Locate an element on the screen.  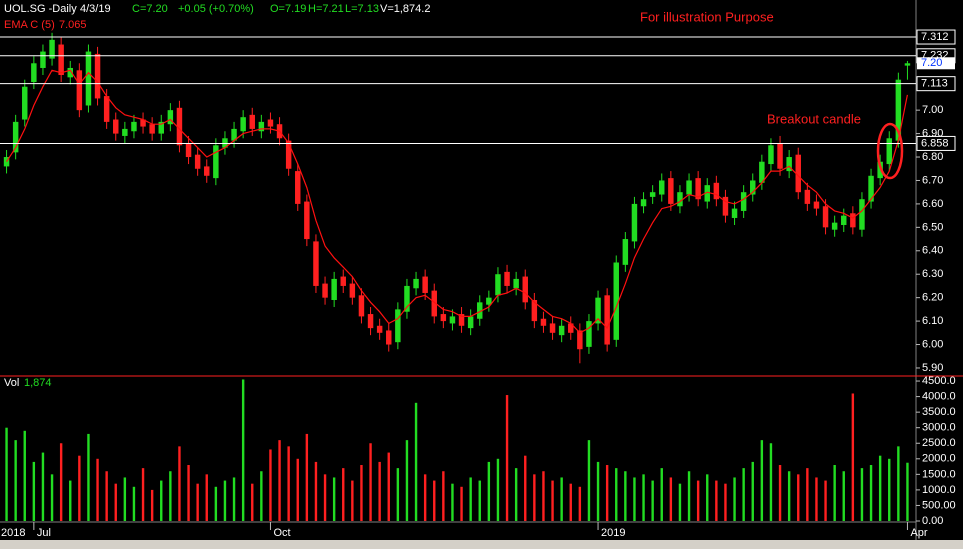
y-tick-label: 6.70 is located at coordinates (932, 180).